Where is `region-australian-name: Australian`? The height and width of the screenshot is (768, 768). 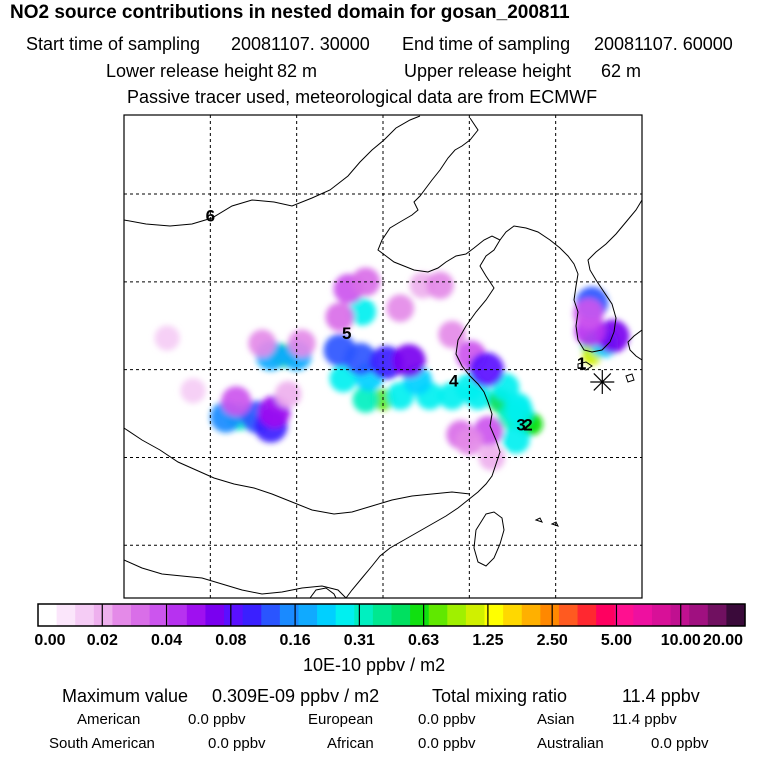
region-australian-name: Australian is located at coordinates (570, 743).